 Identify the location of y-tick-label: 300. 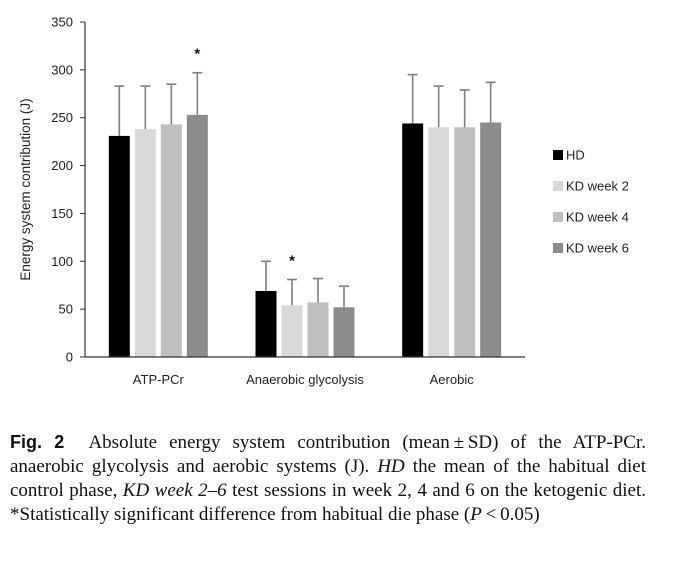
(62, 69).